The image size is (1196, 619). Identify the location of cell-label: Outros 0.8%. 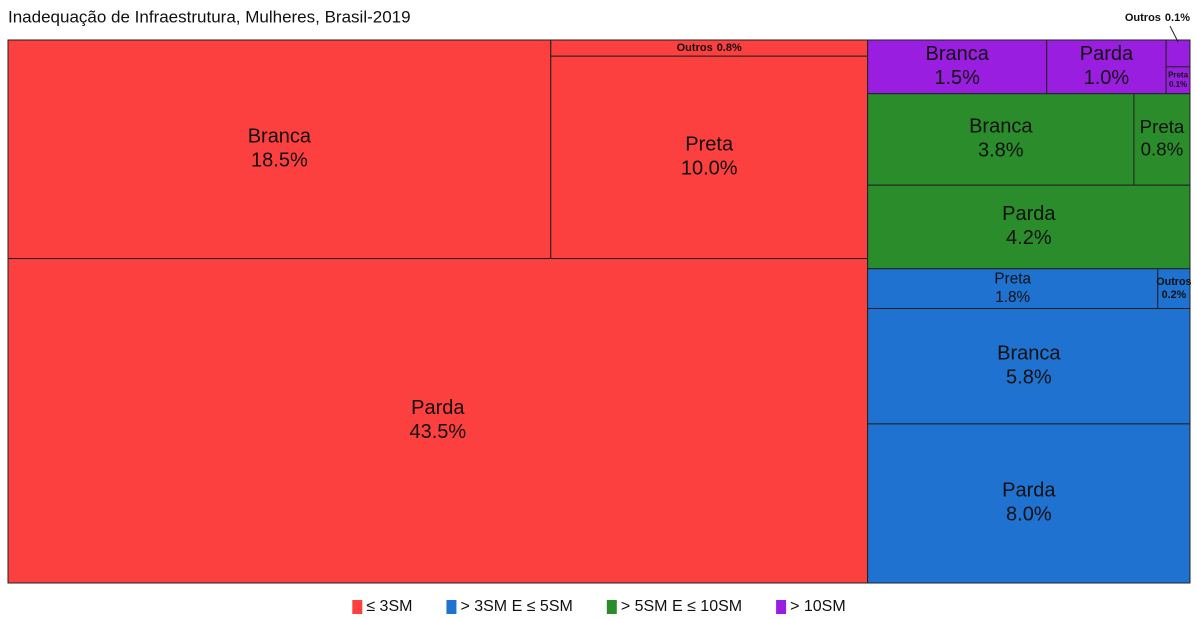
(709, 48).